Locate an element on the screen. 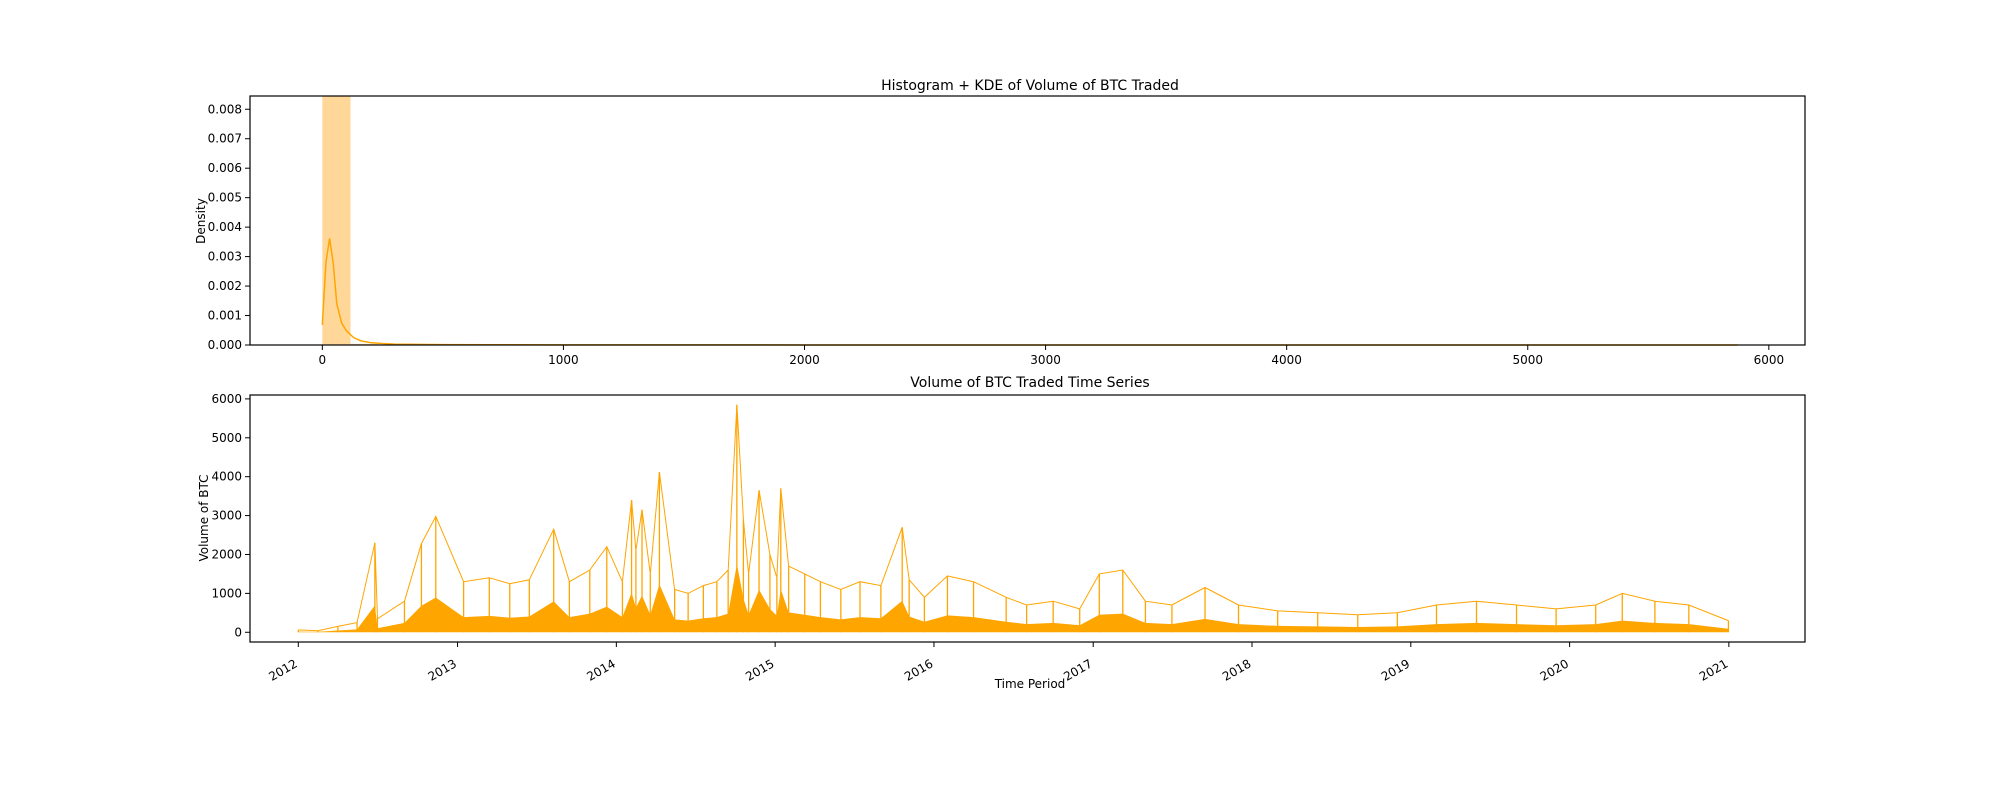 The height and width of the screenshot is (800, 2000). x-tick-label: 4000 is located at coordinates (1286, 360).